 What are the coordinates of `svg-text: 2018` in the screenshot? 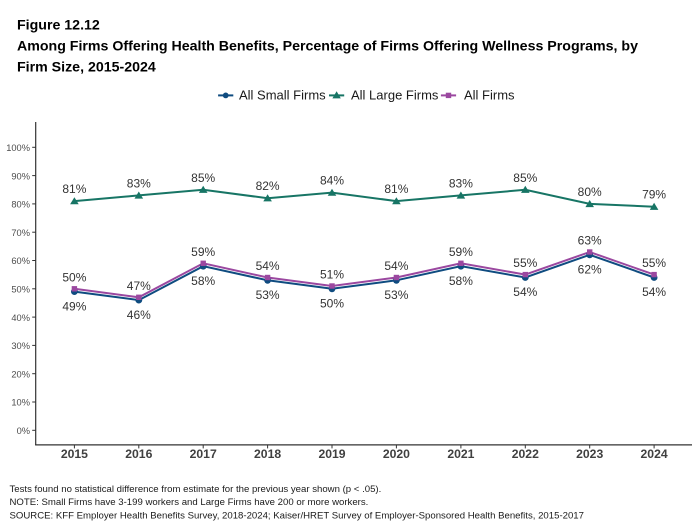 It's located at (267, 454).